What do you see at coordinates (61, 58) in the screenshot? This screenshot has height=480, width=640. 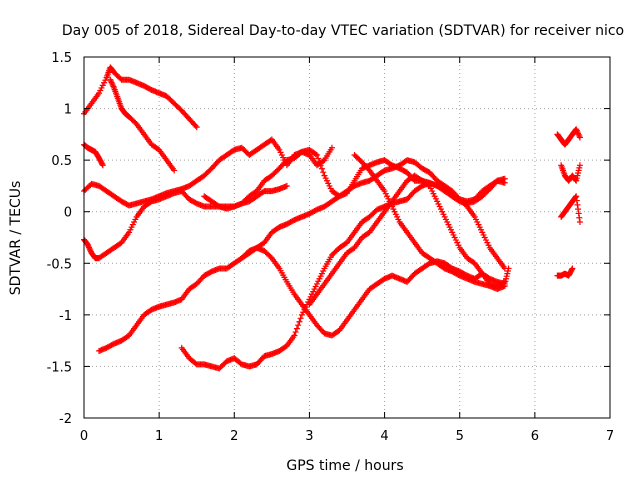 I see `y-tick-label: 1.5` at bounding box center [61, 58].